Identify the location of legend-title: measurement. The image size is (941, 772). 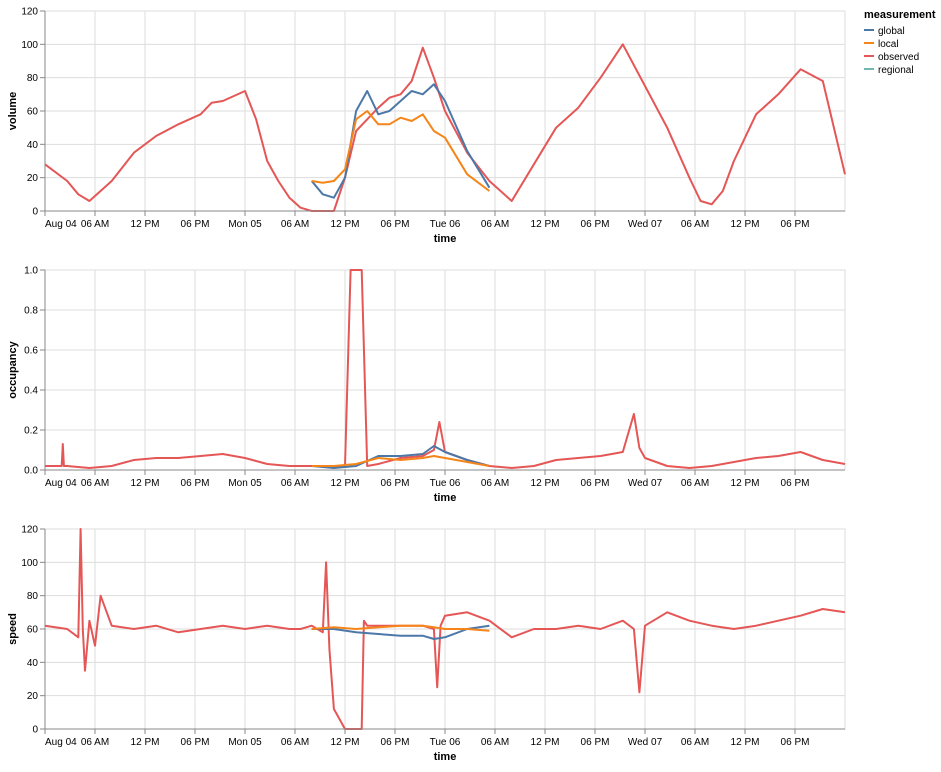
(900, 15).